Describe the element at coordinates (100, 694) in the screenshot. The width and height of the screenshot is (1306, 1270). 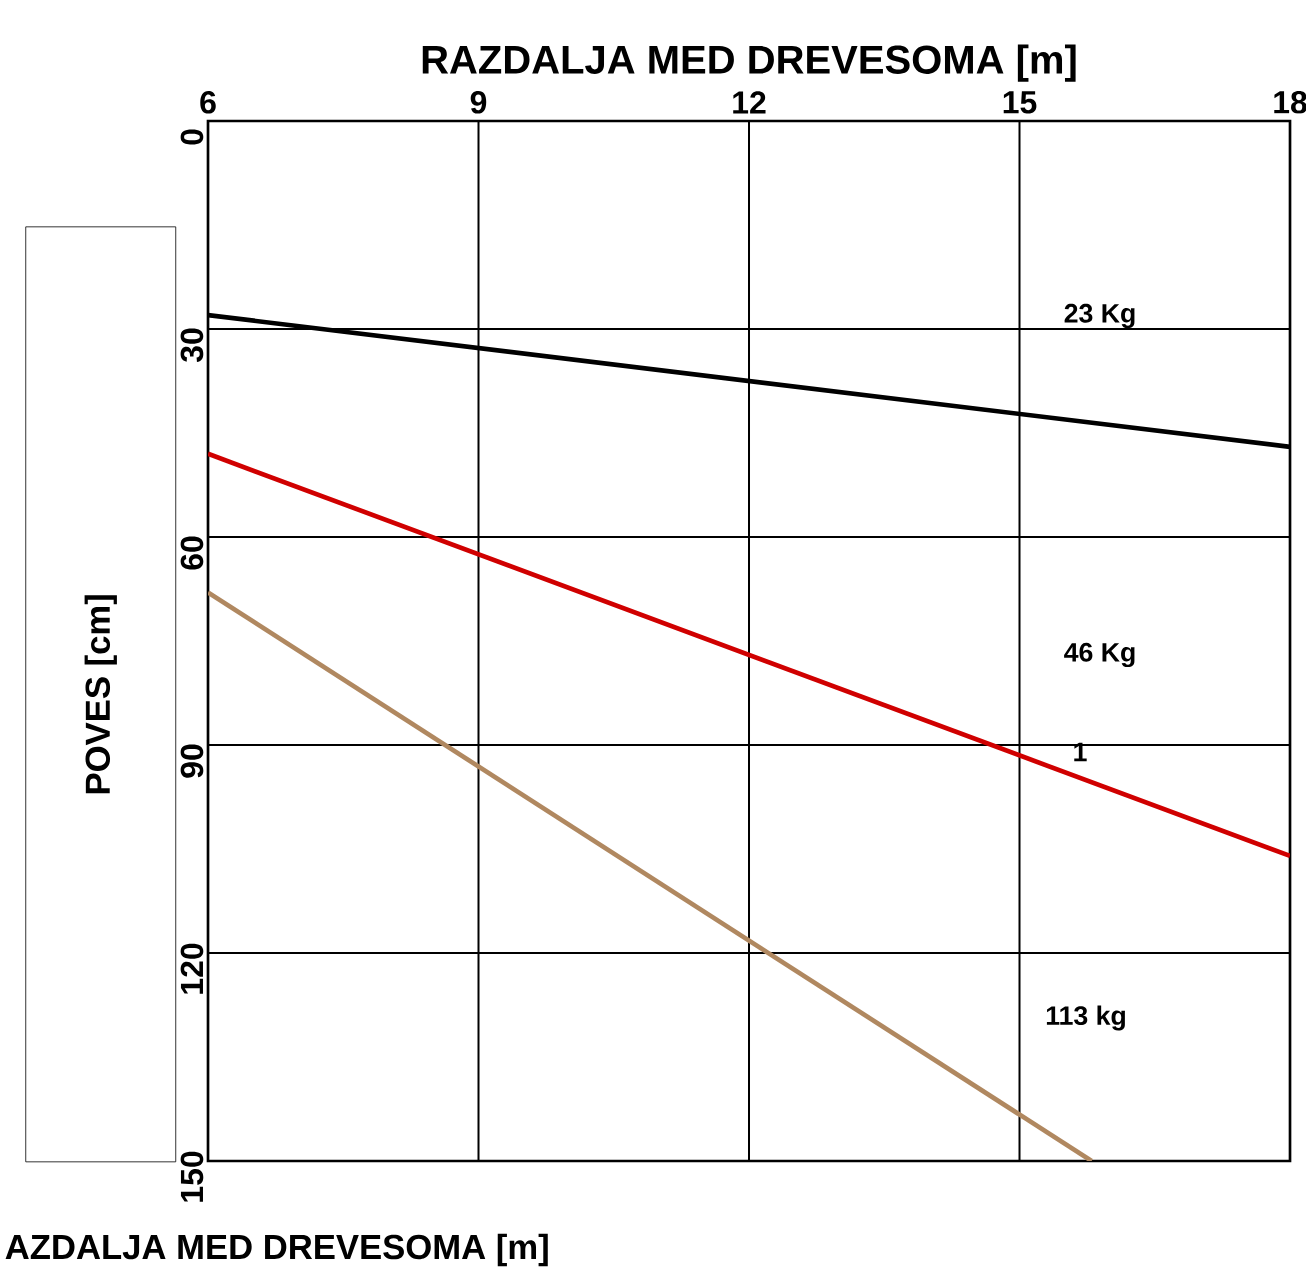
I see `y-axis-title: POVES [cm]` at that location.